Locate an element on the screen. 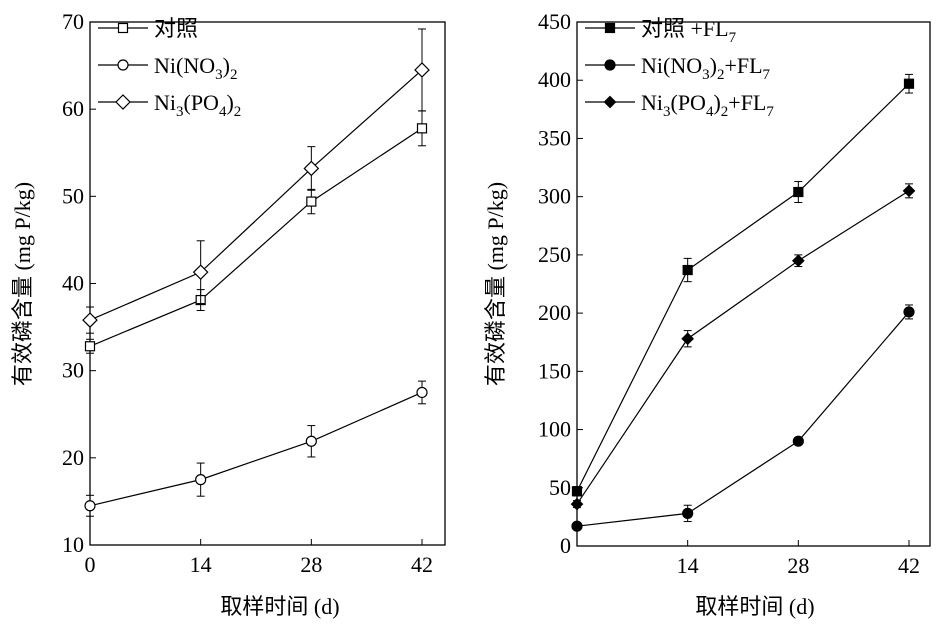 This screenshot has width=945, height=629. y-tick-label: 450 is located at coordinates (554, 21).